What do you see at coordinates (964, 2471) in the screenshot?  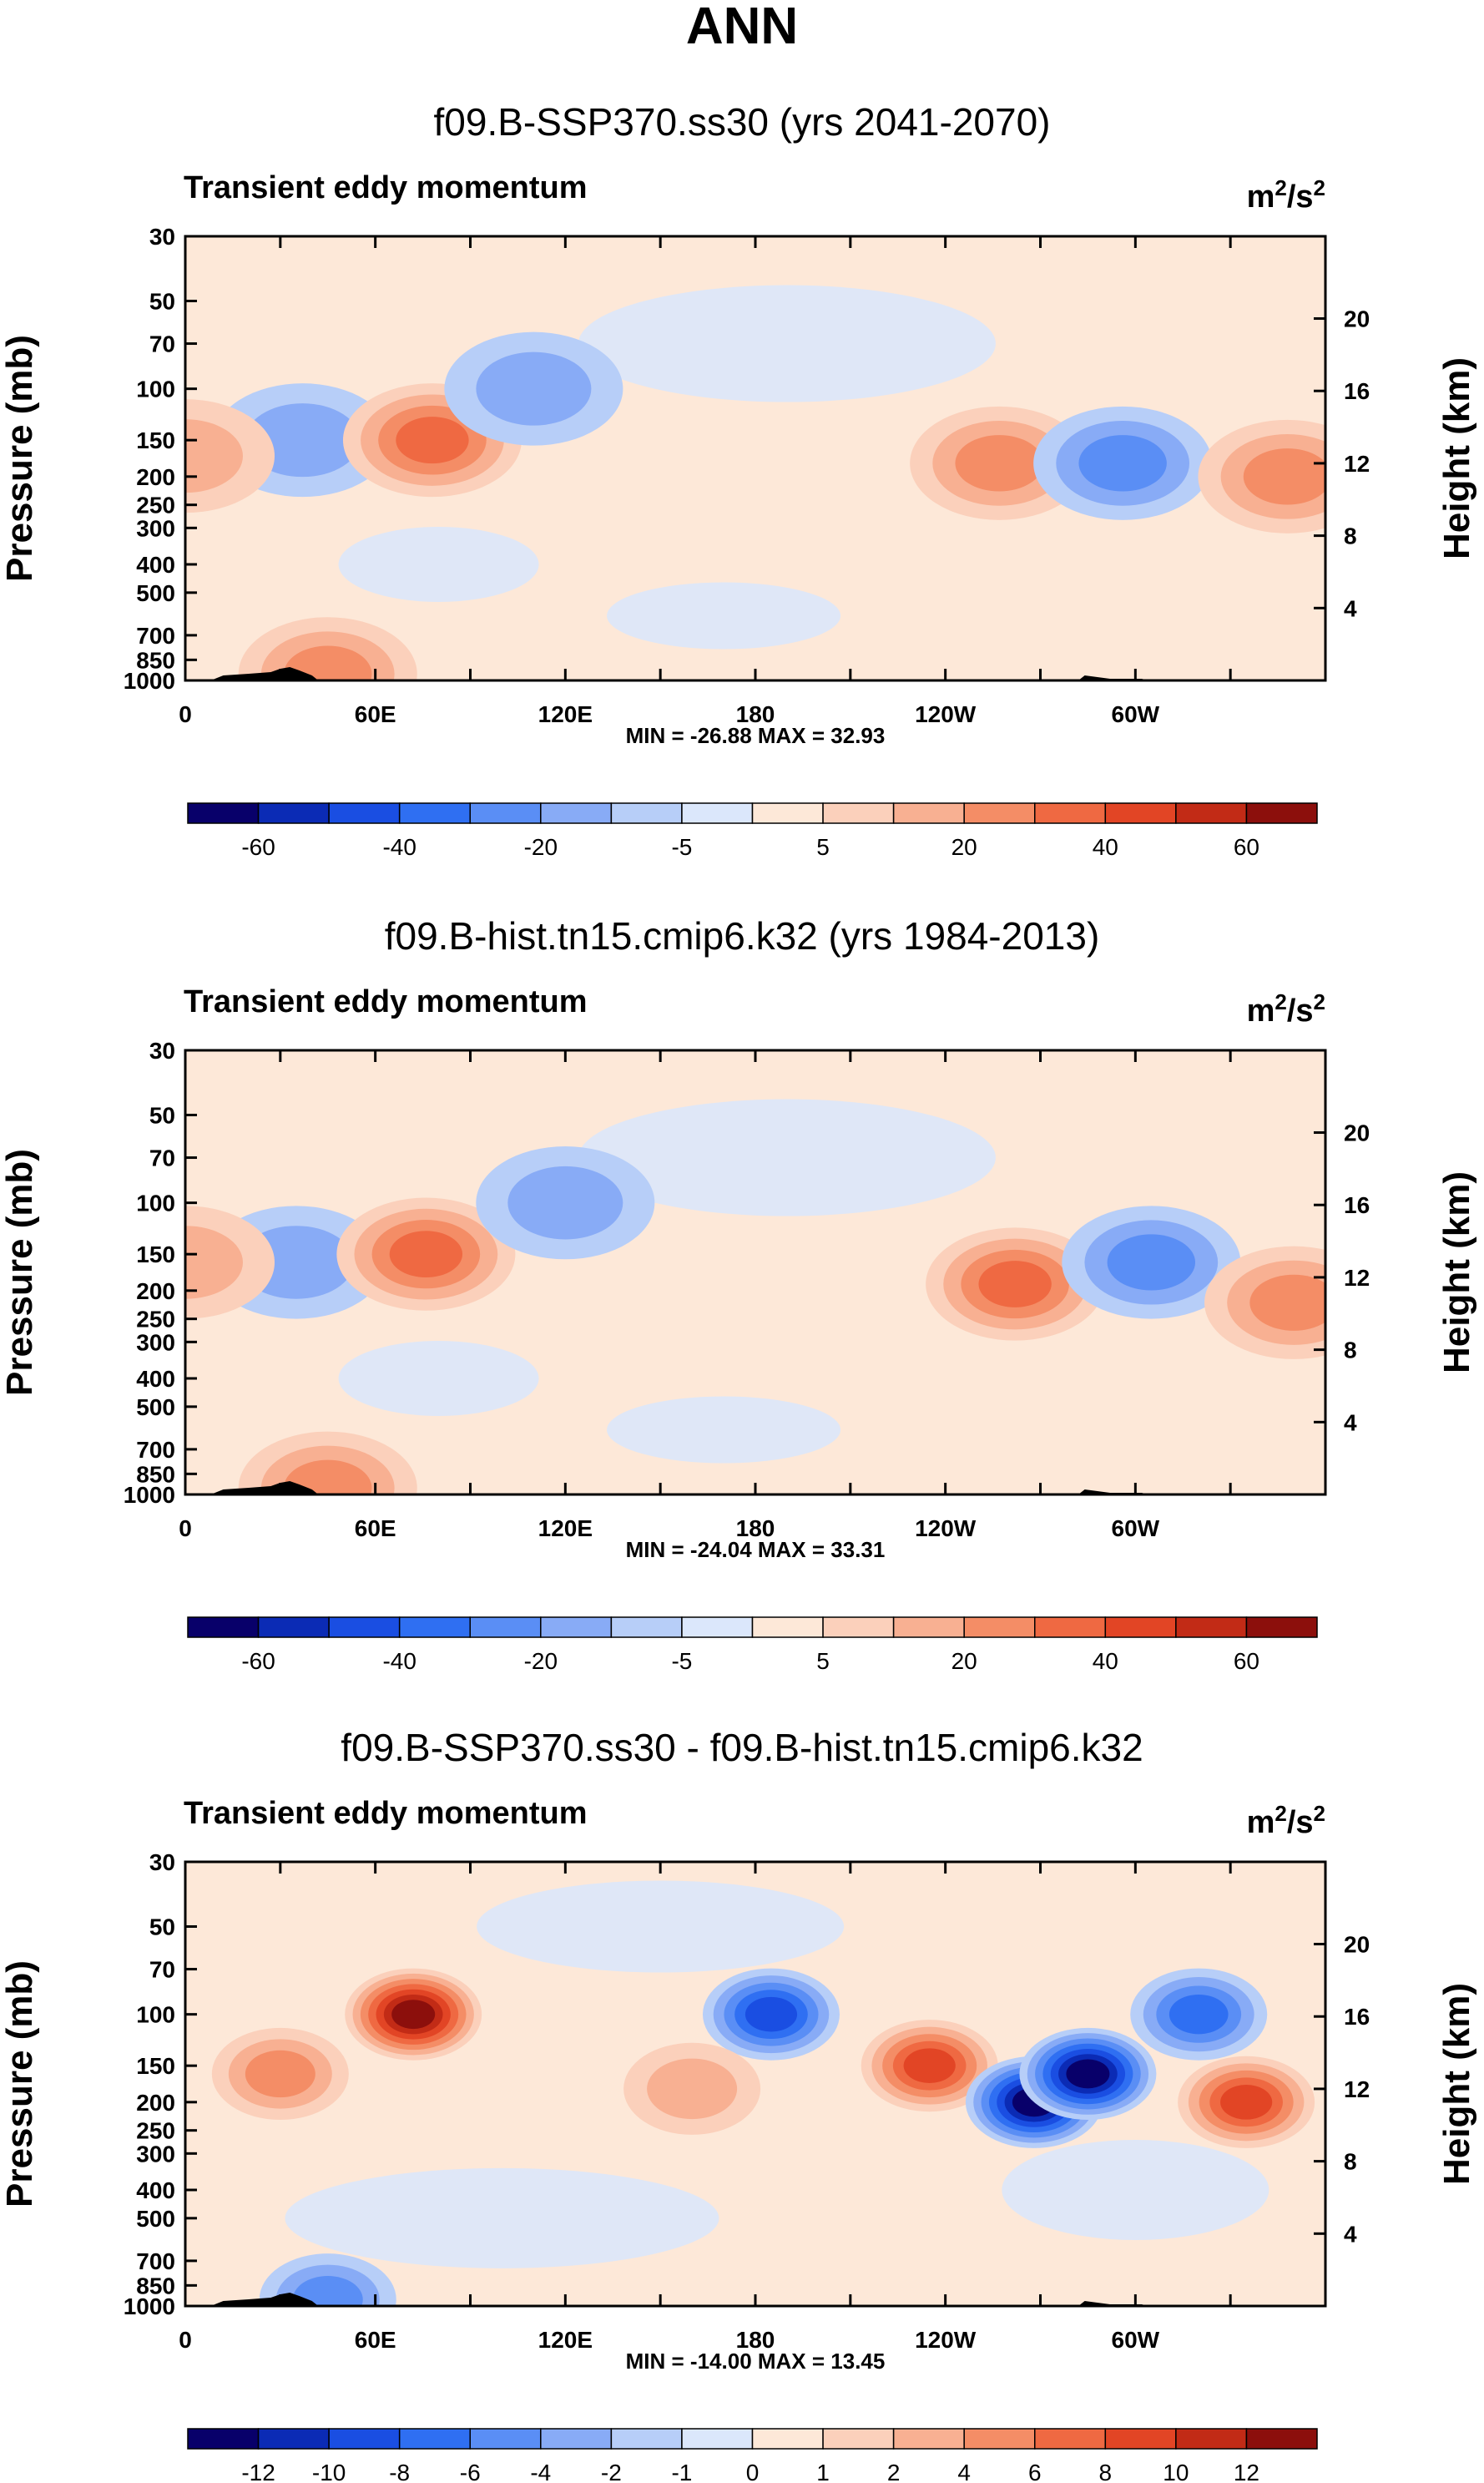 I see `colorbar-label: 4` at bounding box center [964, 2471].